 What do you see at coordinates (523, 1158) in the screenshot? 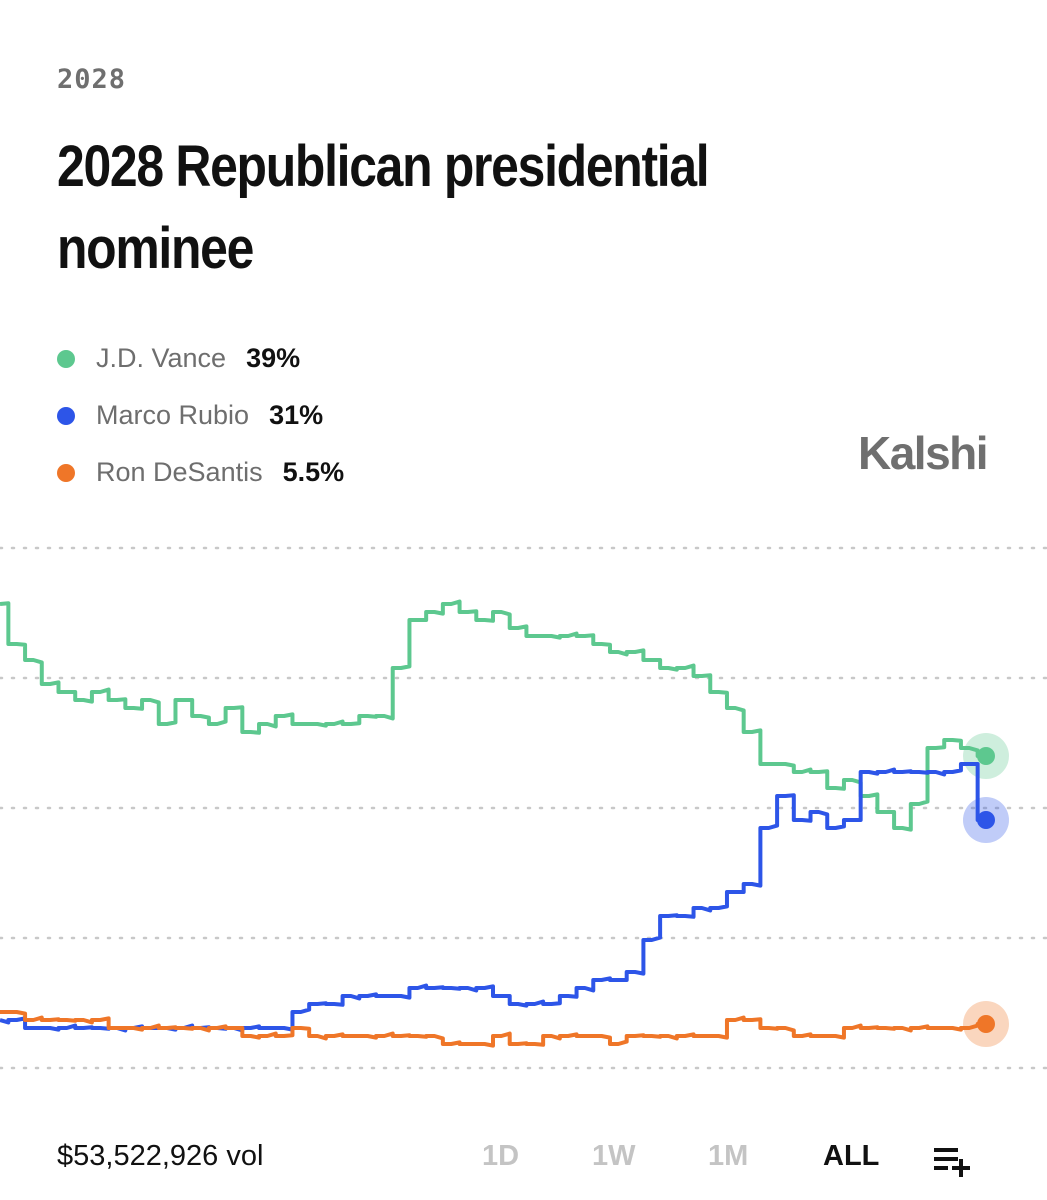
I see `chart-footer: $53,522,926 vol 1D 1W 1M ALL` at bounding box center [523, 1158].